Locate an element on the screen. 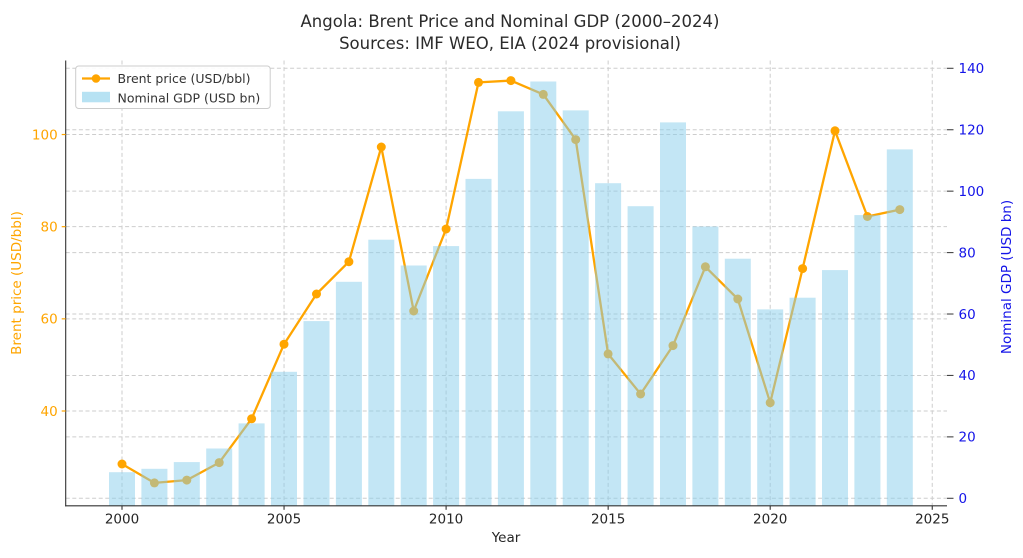  legend-marker is located at coordinates (96, 78).